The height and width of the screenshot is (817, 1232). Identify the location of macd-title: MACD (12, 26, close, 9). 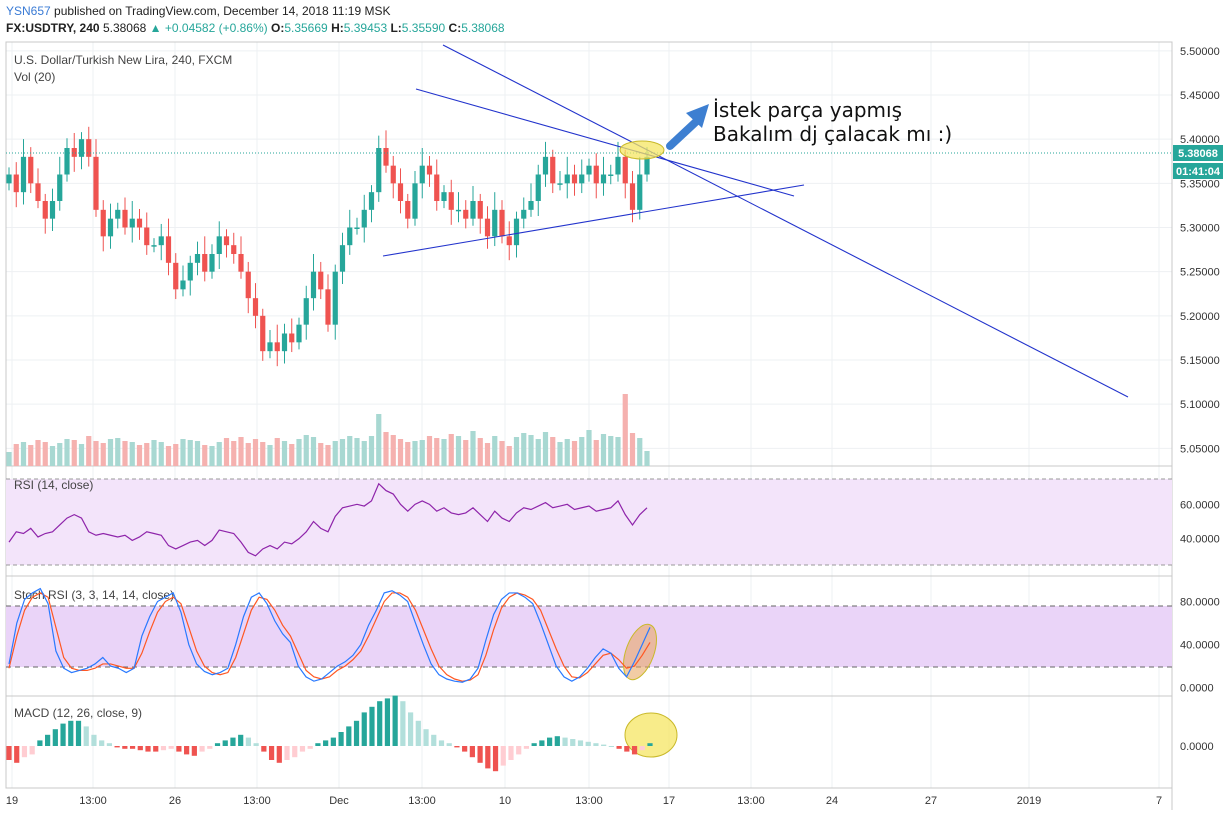
(78, 713).